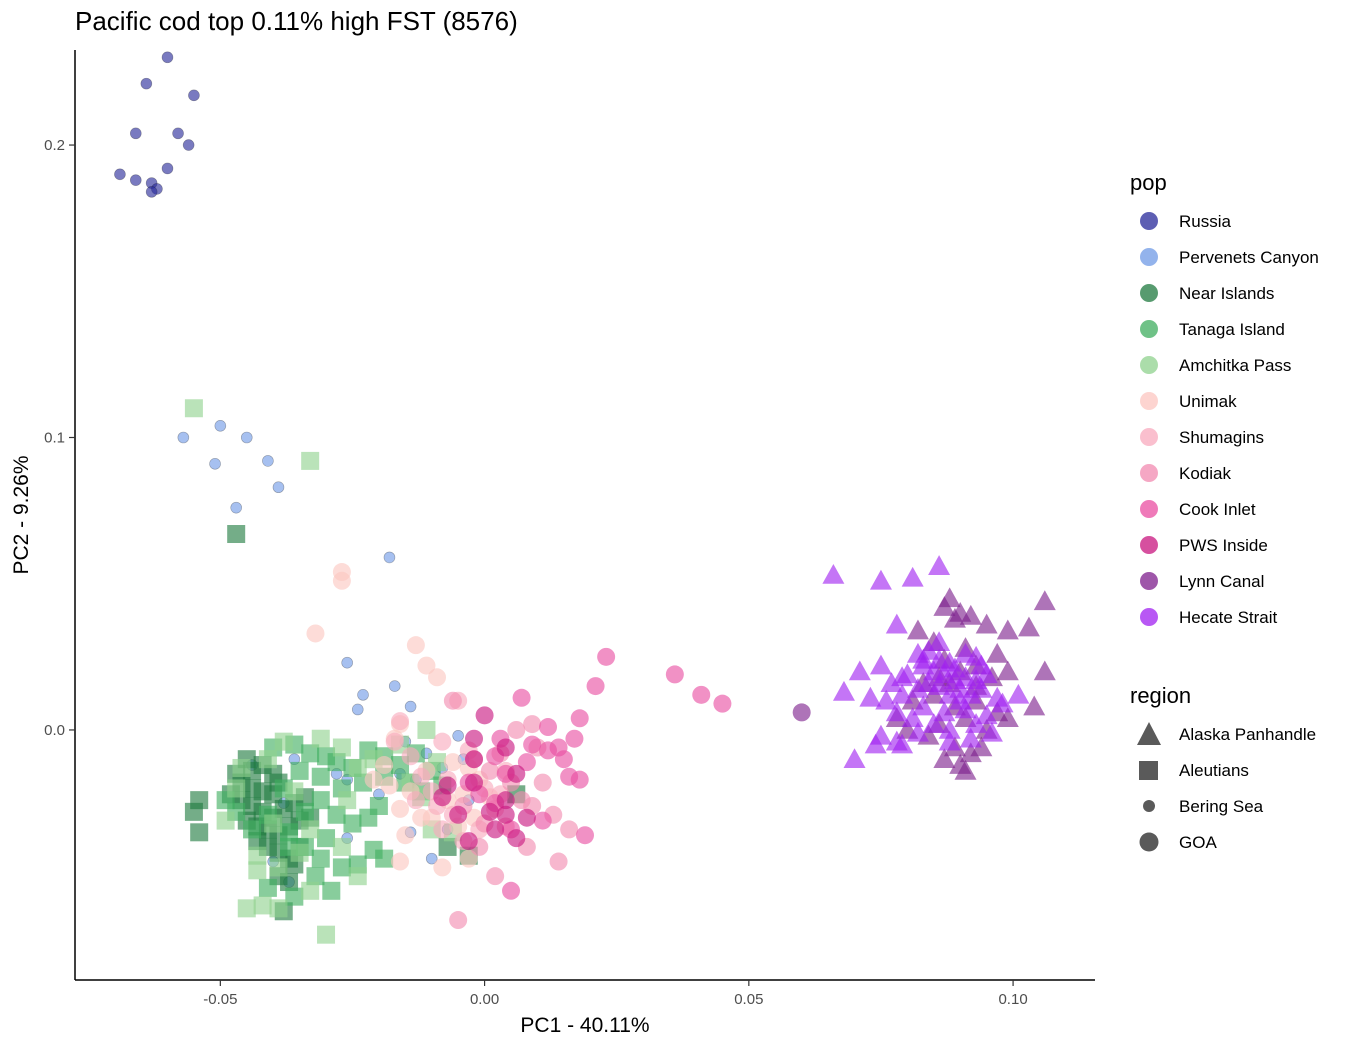 The width and height of the screenshot is (1350, 1050). What do you see at coordinates (1223, 735) in the screenshot?
I see `legend-item-alaska-panhandle: Alaska Panhandle` at bounding box center [1223, 735].